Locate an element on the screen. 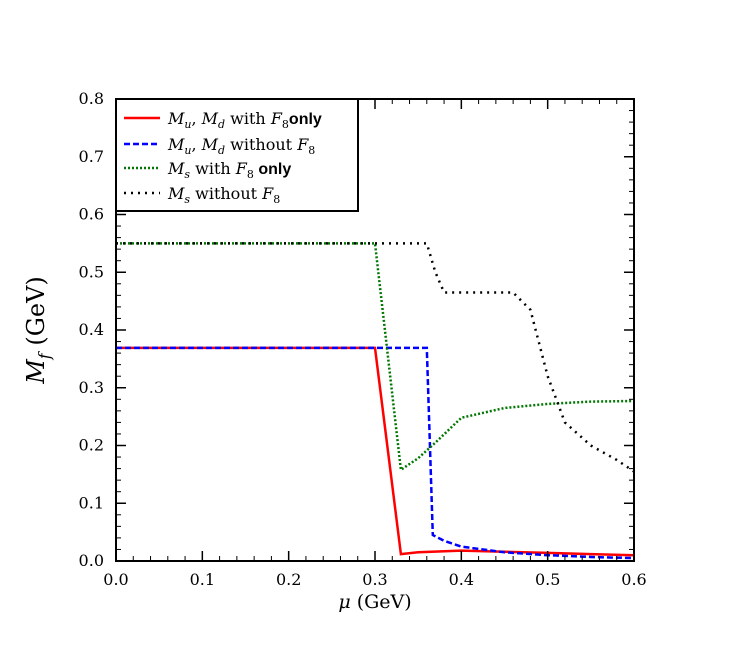 This screenshot has width=747, height=664. x-tick-label: 0.1 is located at coordinates (202, 579).